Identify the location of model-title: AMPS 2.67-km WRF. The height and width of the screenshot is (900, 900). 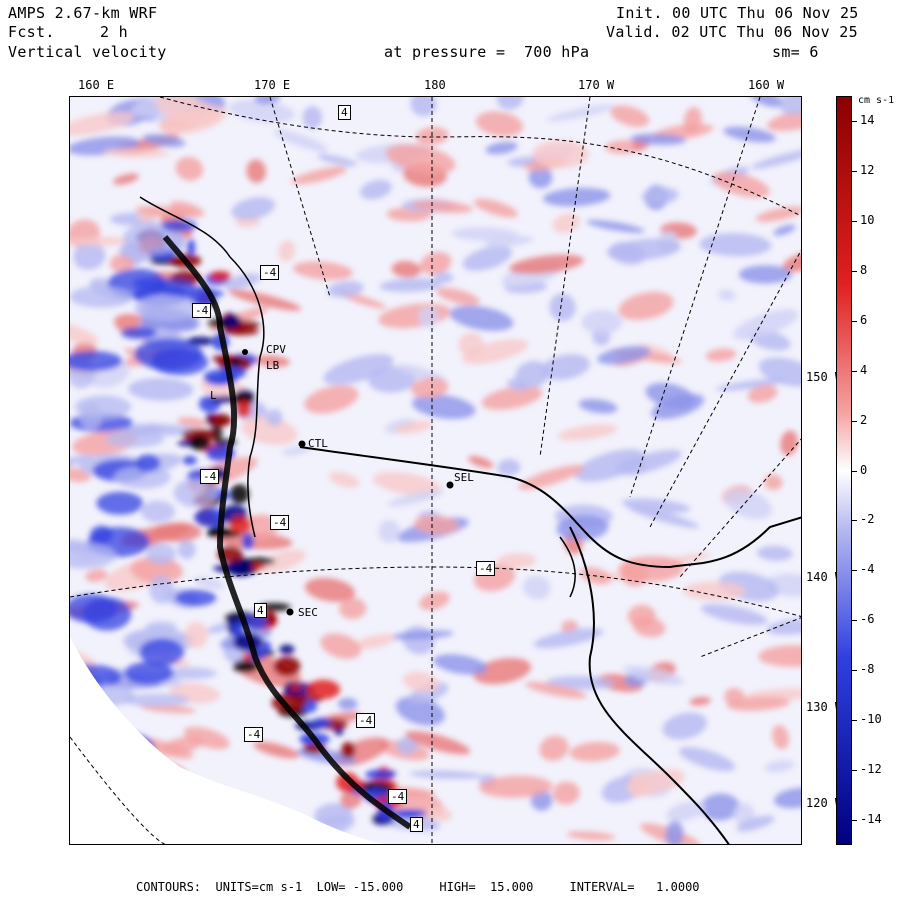
(83, 13).